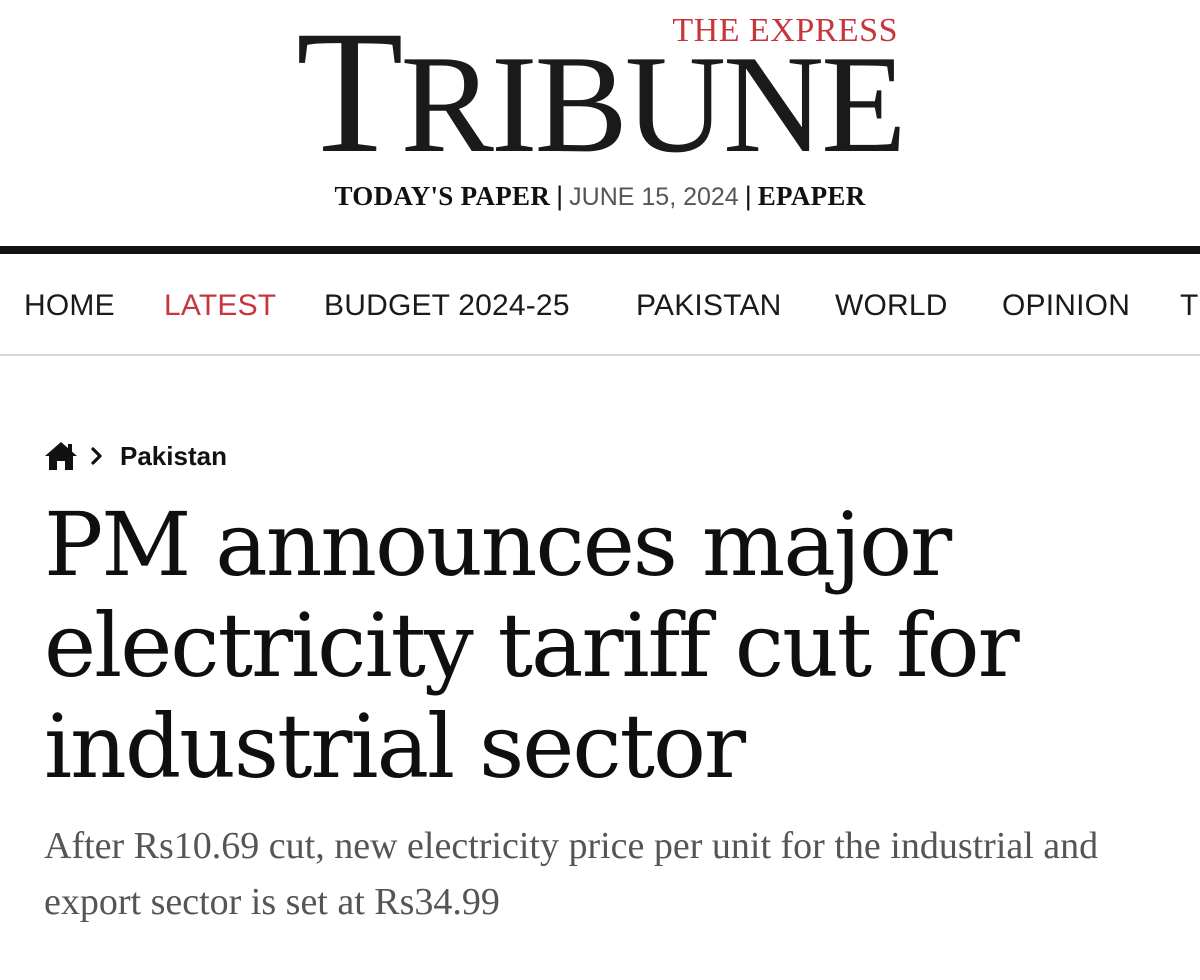  What do you see at coordinates (600, 355) in the screenshot?
I see `nav-divider` at bounding box center [600, 355].